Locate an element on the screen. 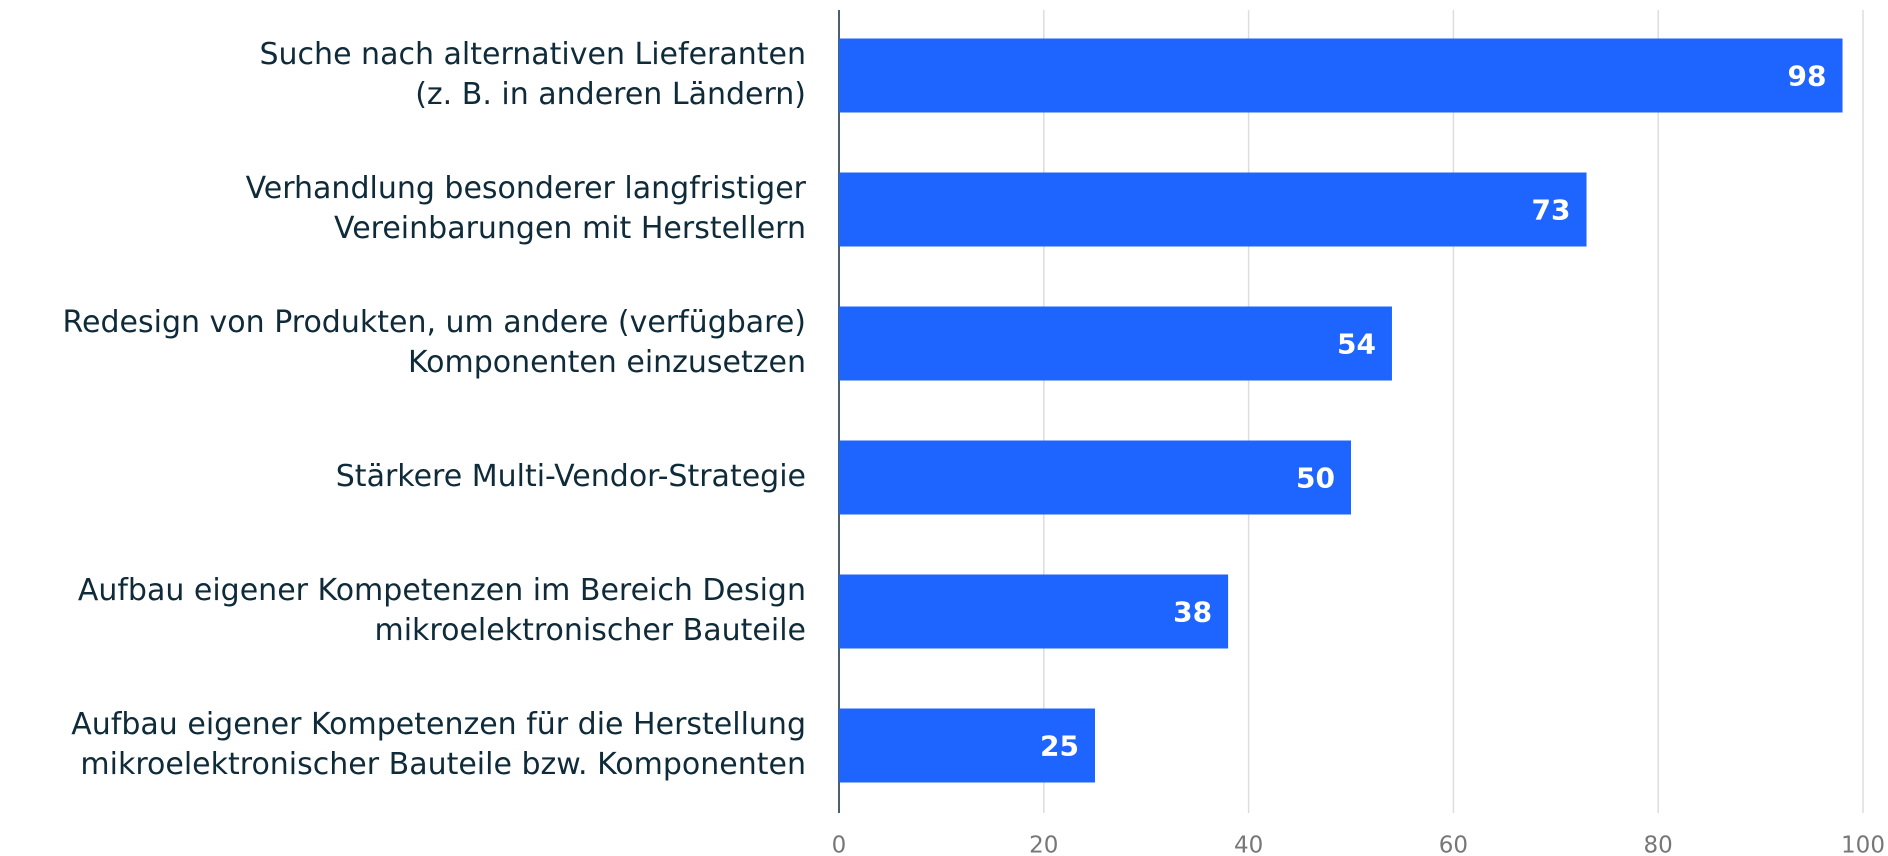  category-label: Verhandlung besonderer langfristiger is located at coordinates (526, 188).